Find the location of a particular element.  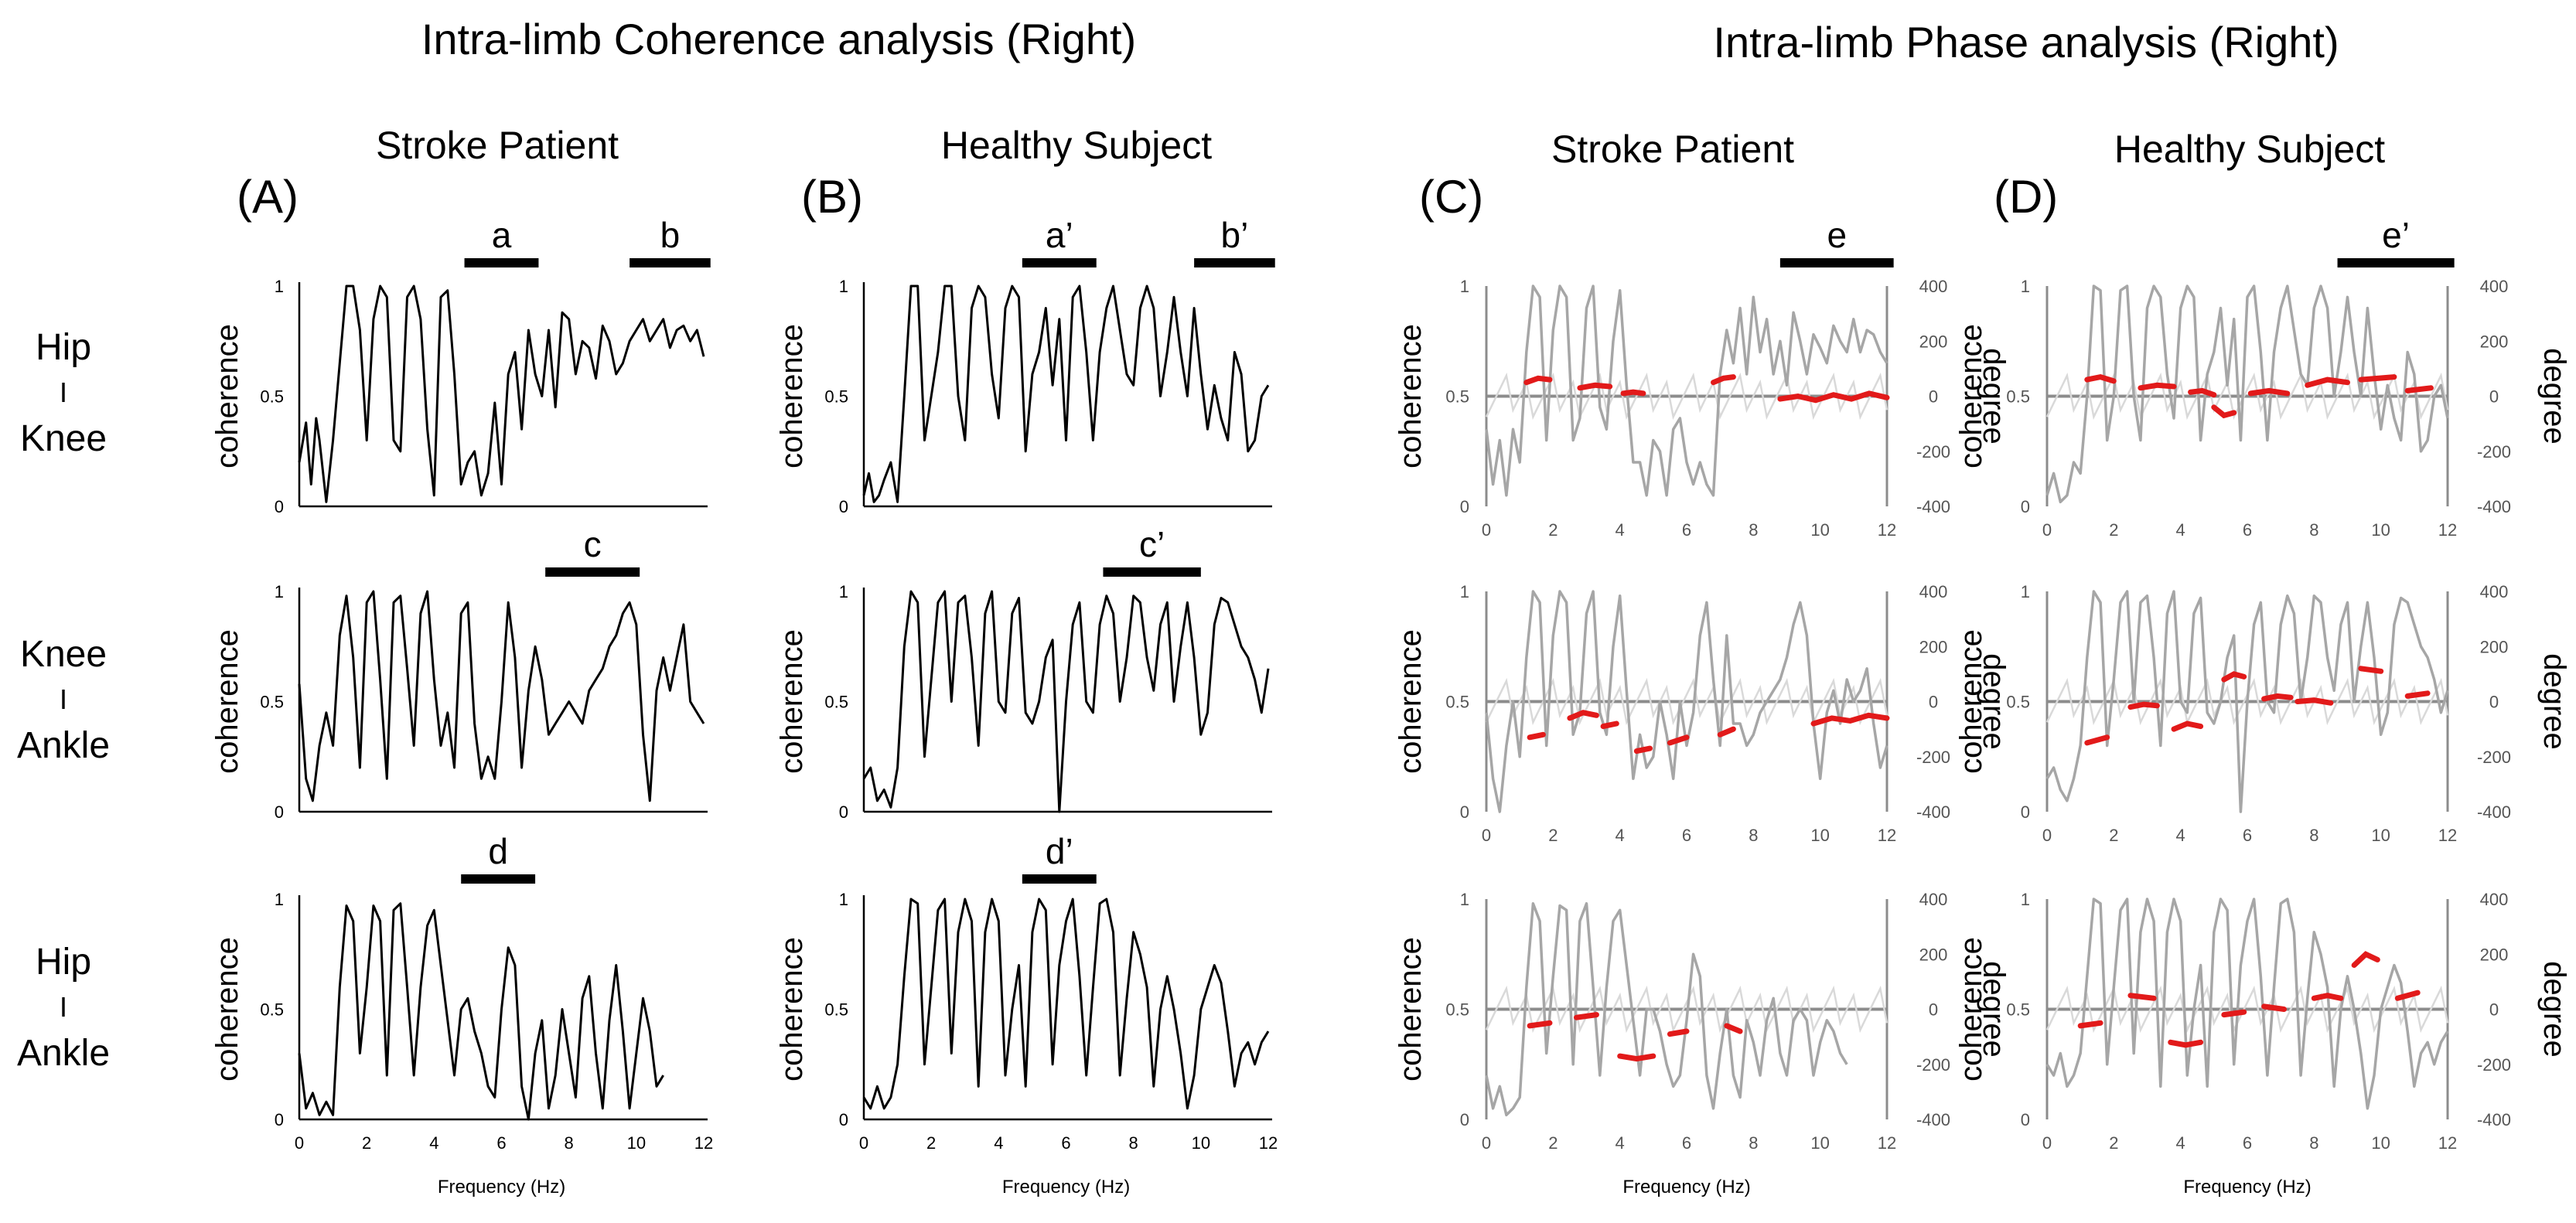

band-label: d’ is located at coordinates (1059, 851).